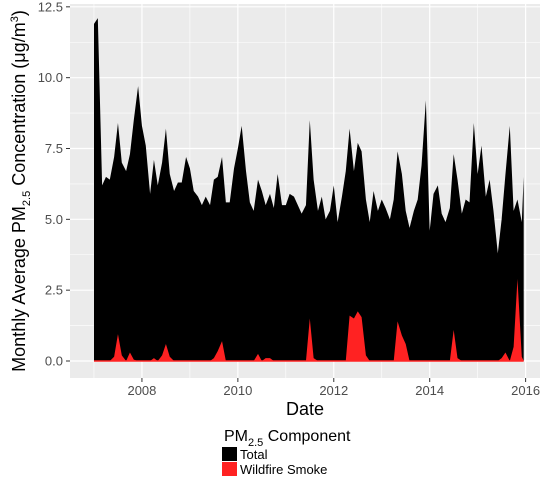 The height and width of the screenshot is (482, 550). I want to click on y-tick-label: 12.5, so click(50, 7).